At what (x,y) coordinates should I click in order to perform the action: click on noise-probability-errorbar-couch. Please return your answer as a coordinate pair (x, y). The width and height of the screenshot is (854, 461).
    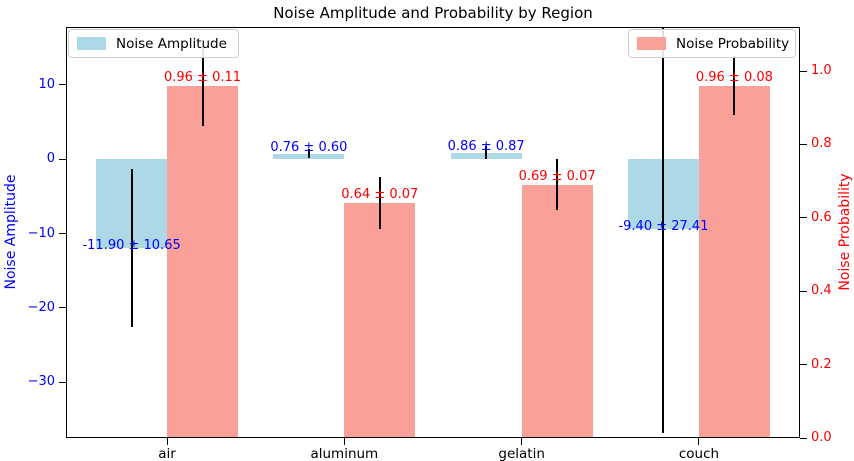
    Looking at the image, I should click on (734, 86).